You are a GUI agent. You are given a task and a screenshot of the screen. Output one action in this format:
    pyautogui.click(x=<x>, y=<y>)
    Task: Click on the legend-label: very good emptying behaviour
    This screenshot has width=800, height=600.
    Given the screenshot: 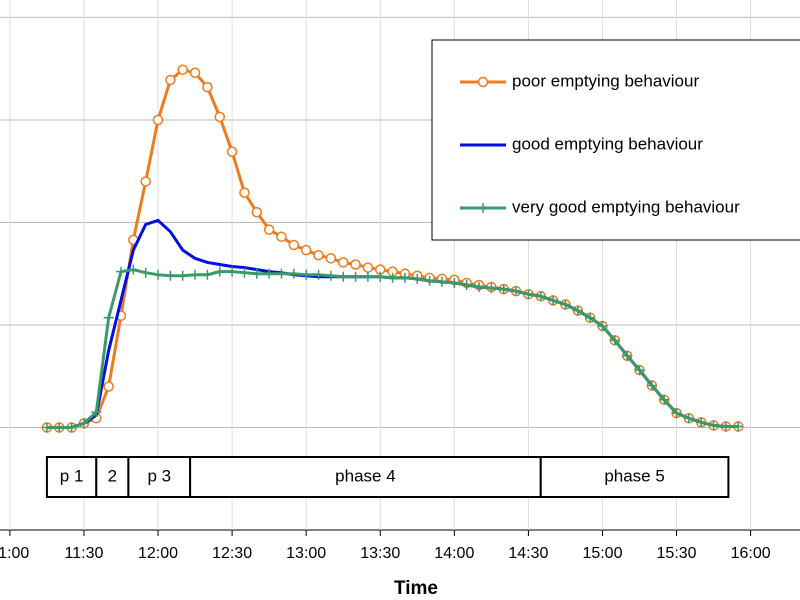 What is the action you would take?
    pyautogui.click(x=626, y=206)
    